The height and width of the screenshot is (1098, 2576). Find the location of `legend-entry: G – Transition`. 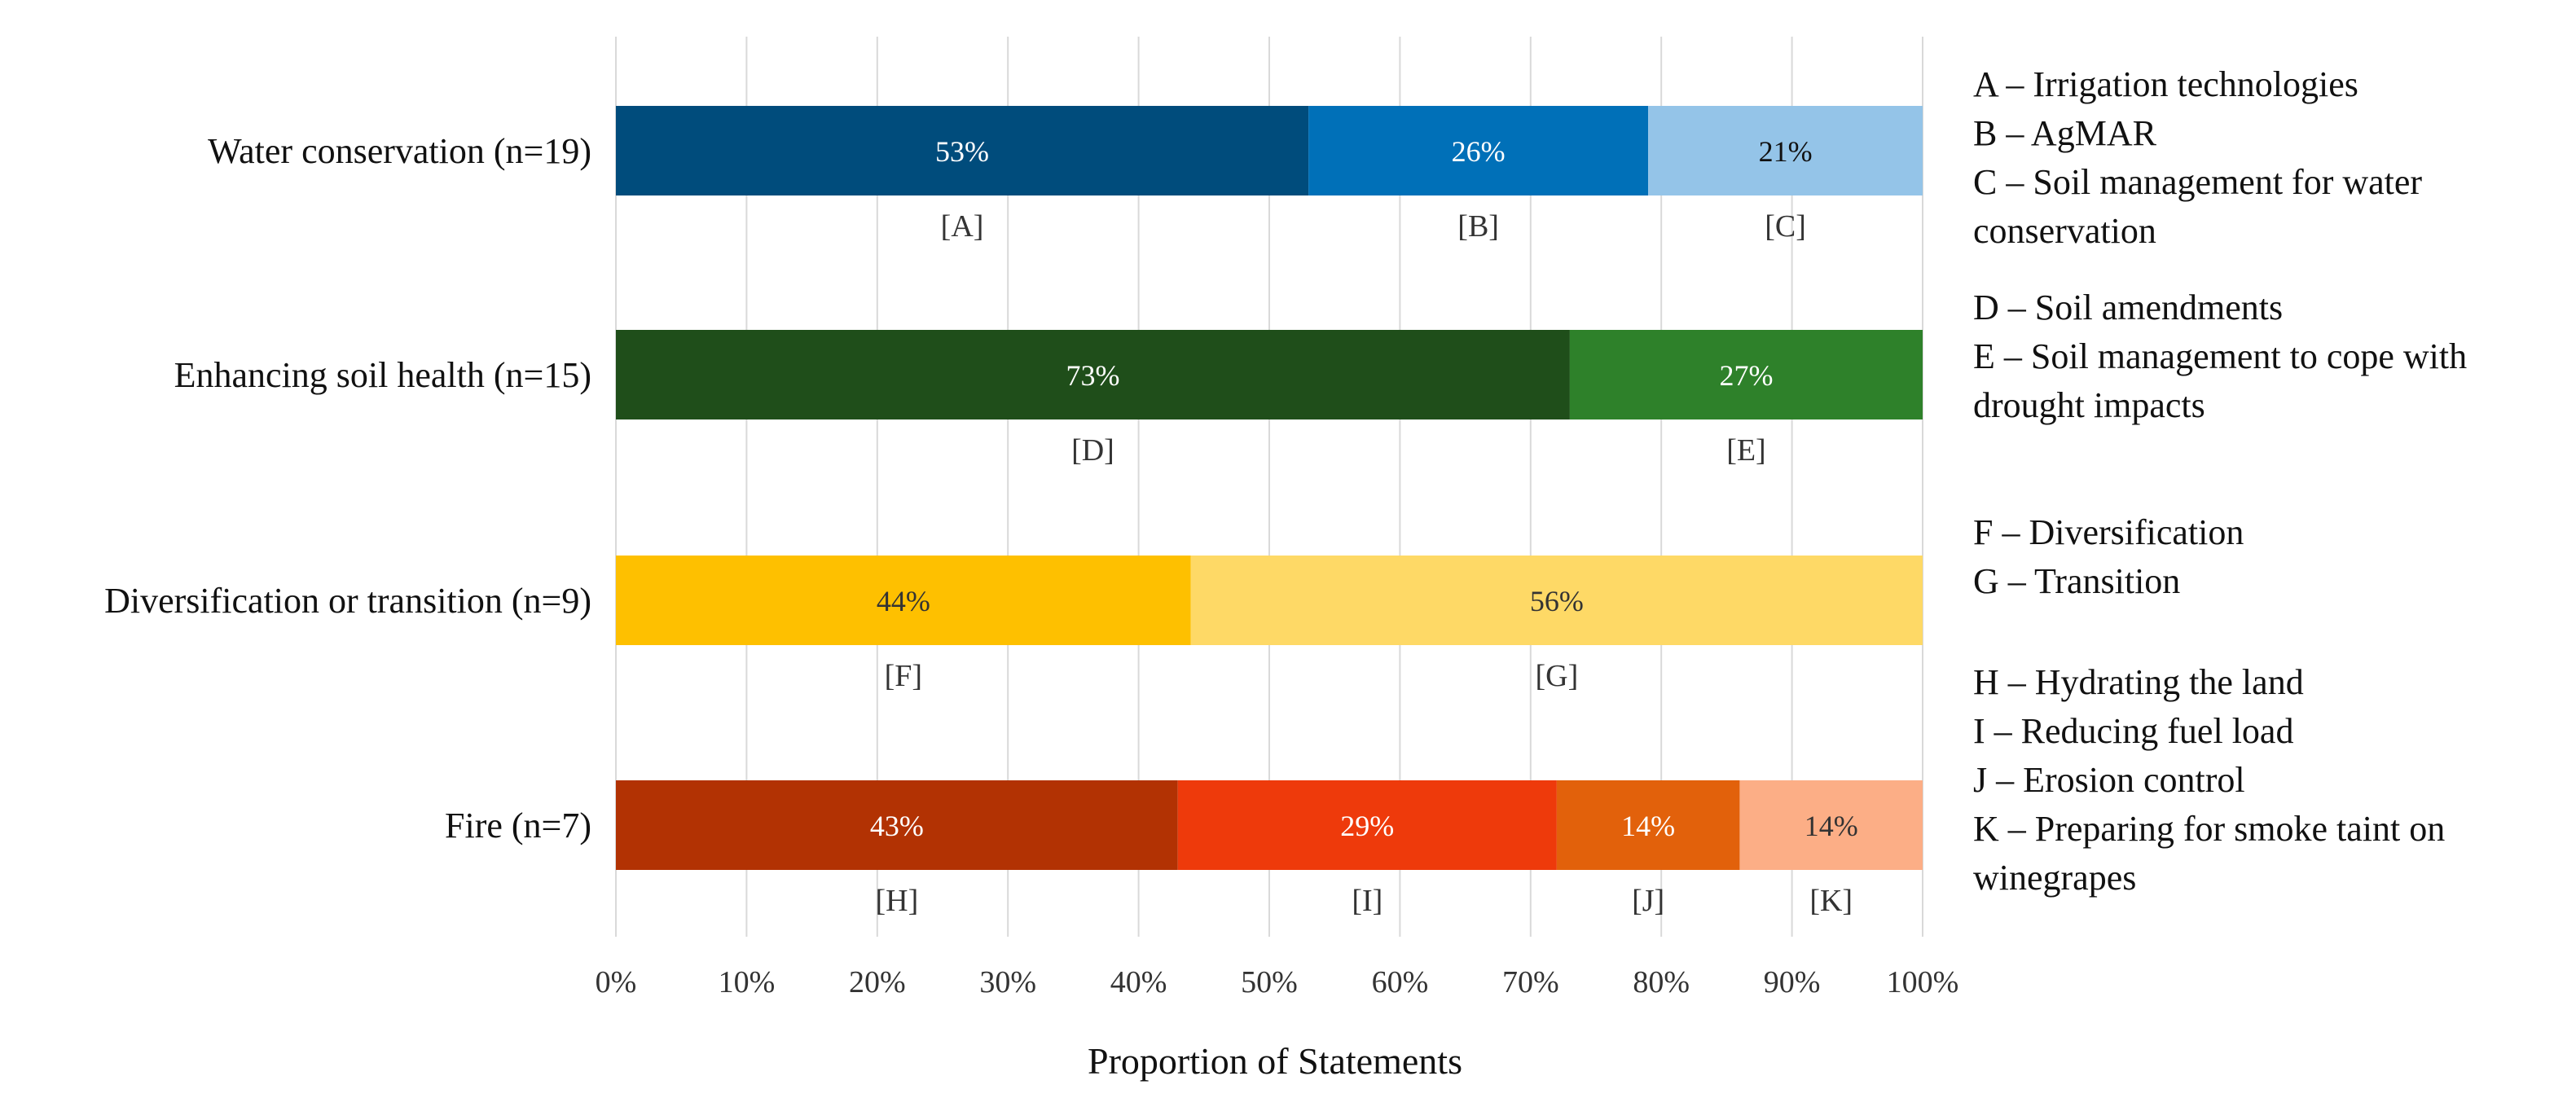

legend-entry: G – Transition is located at coordinates (2076, 581).